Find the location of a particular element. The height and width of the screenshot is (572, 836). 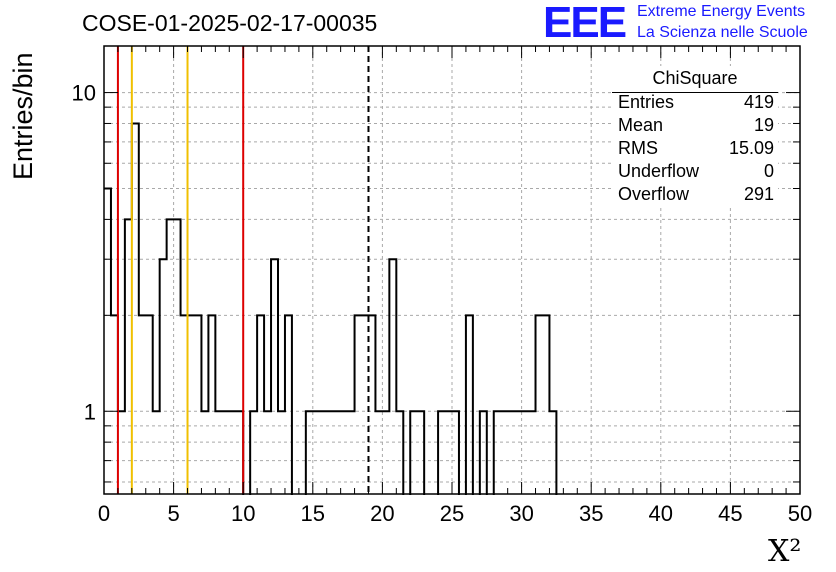

logo-line-2: La Scienza nelle Scuole is located at coordinates (722, 32).